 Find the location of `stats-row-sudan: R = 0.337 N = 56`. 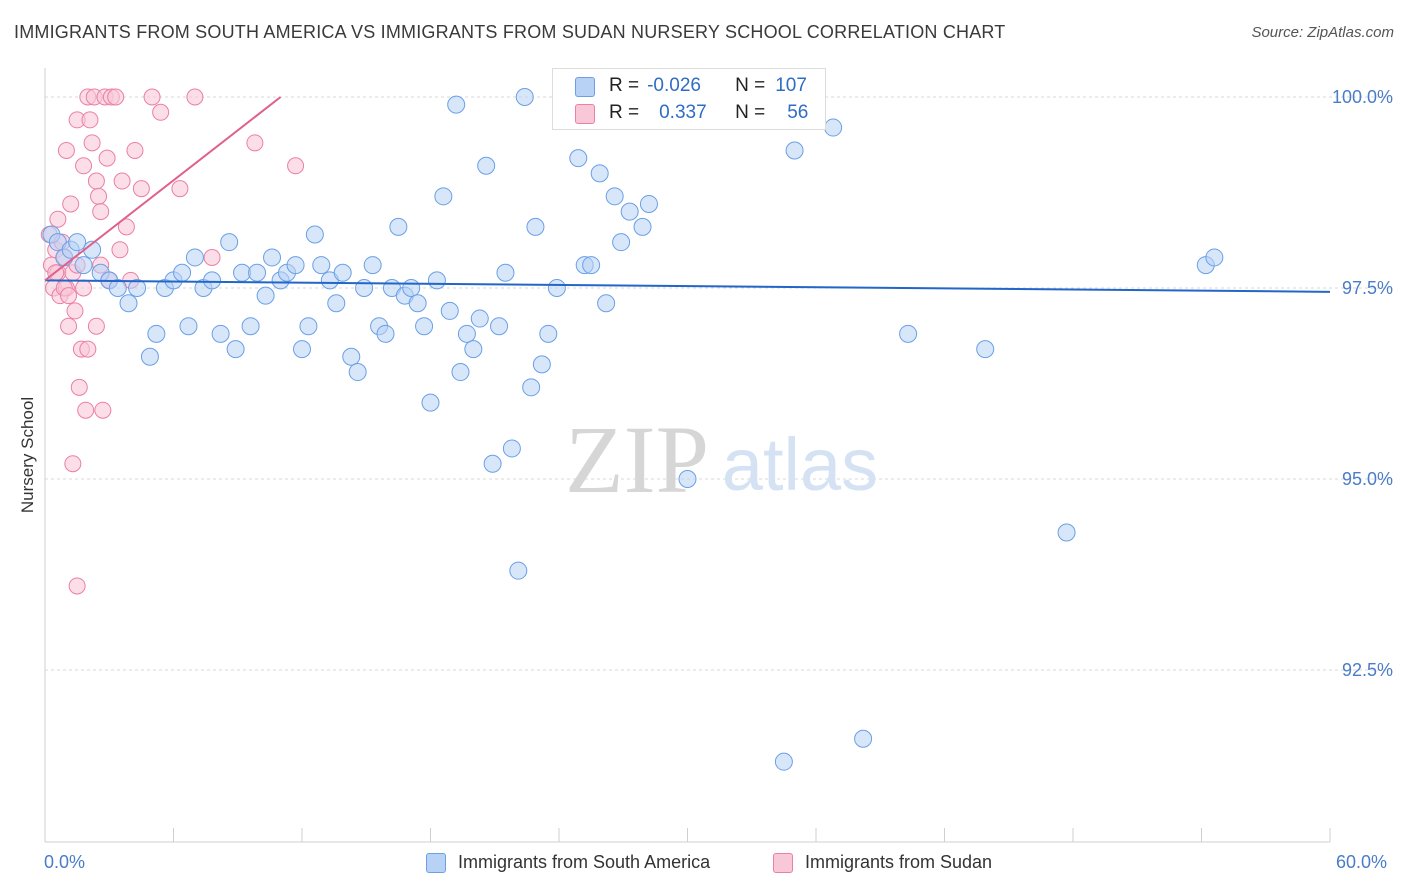

stats-row-sudan: R = 0.337 N = 56 is located at coordinates (691, 113).